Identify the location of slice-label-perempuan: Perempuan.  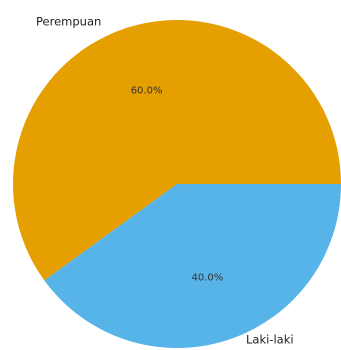
(68, 22).